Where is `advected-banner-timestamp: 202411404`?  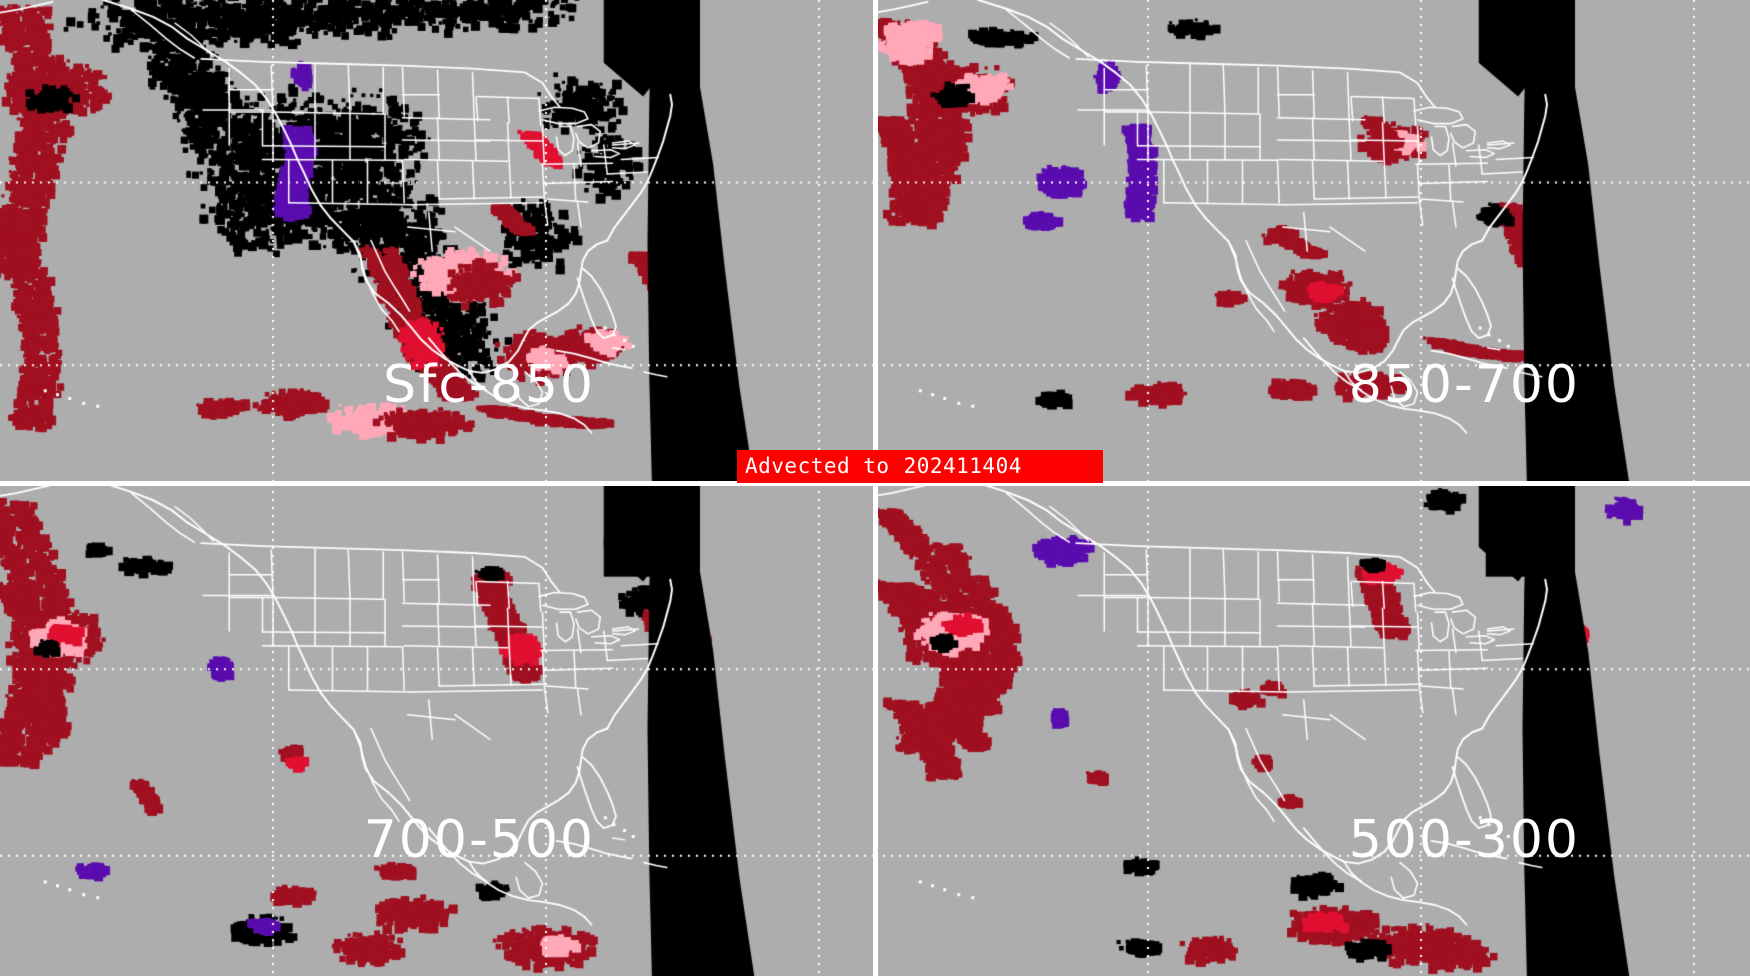
advected-banner-timestamp: 202411404 is located at coordinates (962, 466).